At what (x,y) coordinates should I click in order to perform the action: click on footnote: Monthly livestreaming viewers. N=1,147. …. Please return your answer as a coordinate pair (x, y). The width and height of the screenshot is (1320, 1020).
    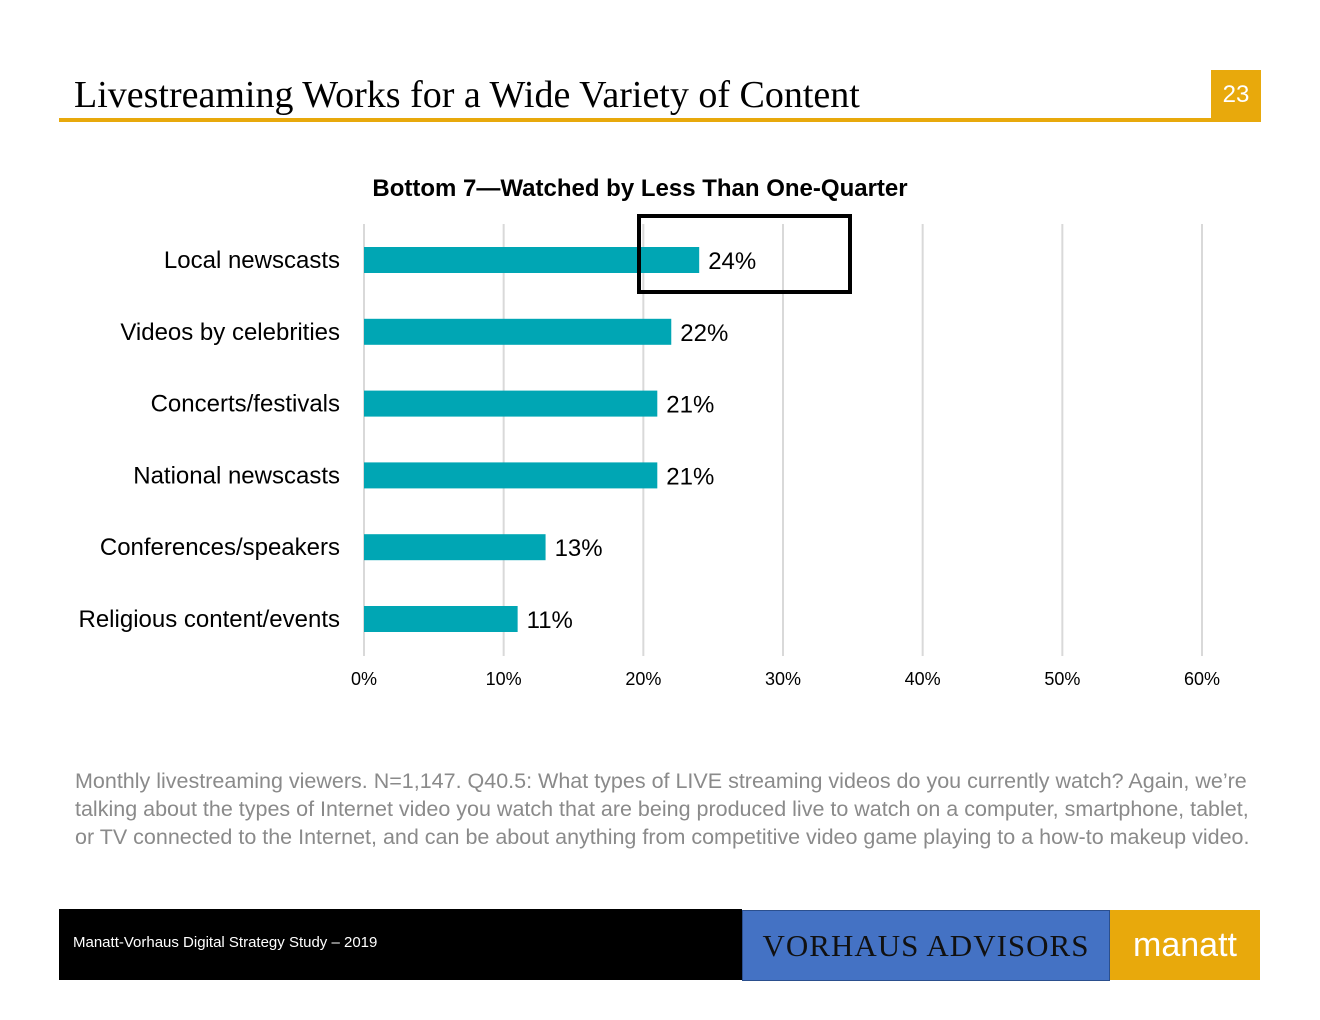
    Looking at the image, I should click on (662, 809).